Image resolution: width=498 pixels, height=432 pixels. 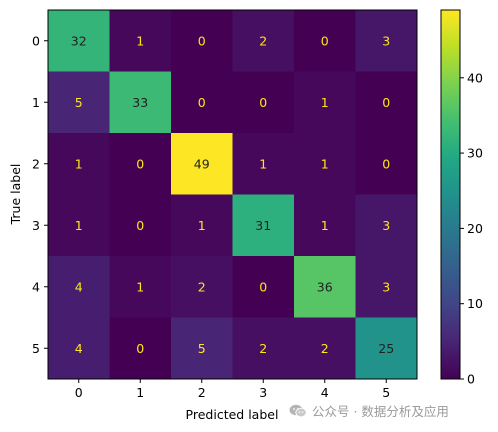 What do you see at coordinates (380, 411) in the screenshot?
I see `watermark-text: 公众号 · 数据分析及应用` at bounding box center [380, 411].